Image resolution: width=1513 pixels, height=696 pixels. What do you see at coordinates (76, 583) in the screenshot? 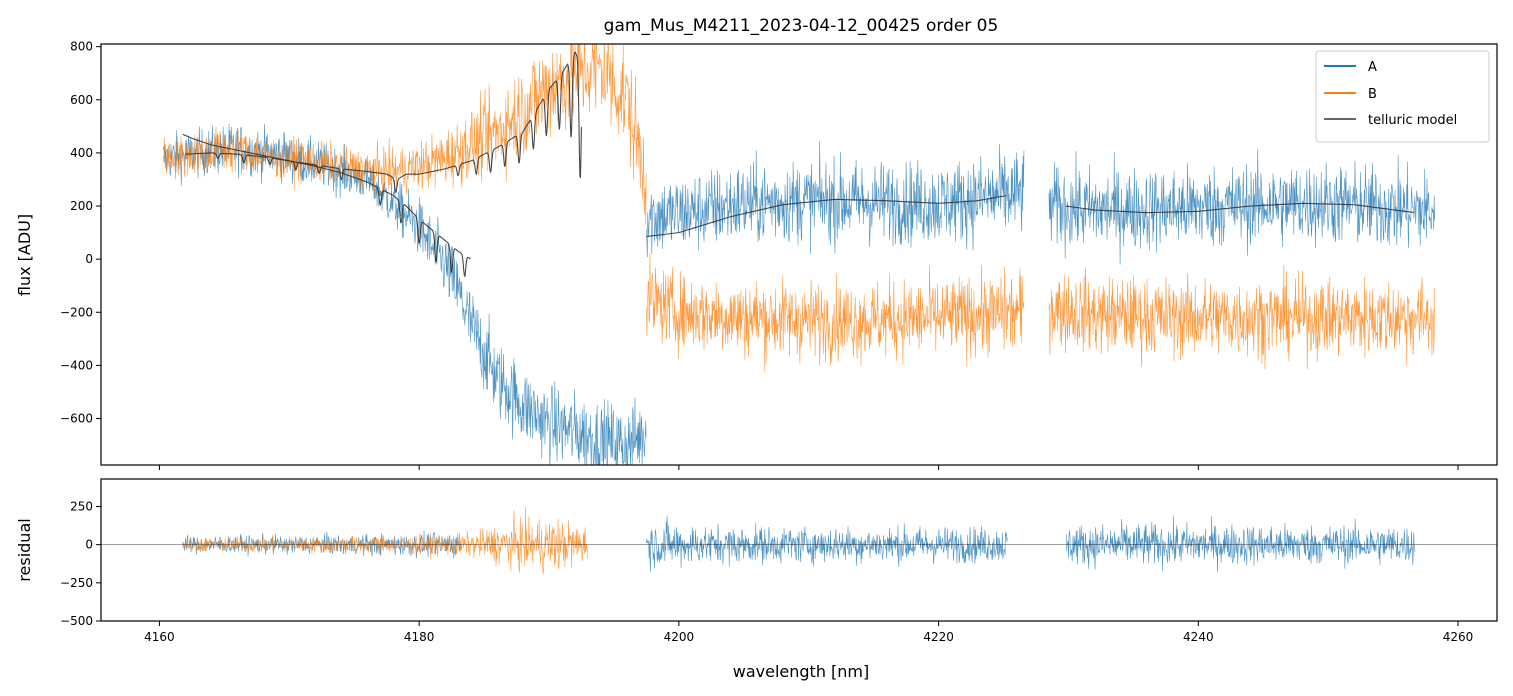
I see `residual-y-tick-label-1: −250` at bounding box center [76, 583].